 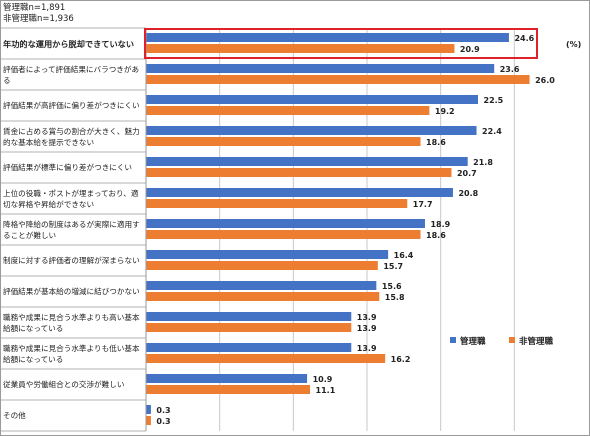 What do you see at coordinates (423, 204) in the screenshot?
I see `data-label-non-manager: 17.7` at bounding box center [423, 204].